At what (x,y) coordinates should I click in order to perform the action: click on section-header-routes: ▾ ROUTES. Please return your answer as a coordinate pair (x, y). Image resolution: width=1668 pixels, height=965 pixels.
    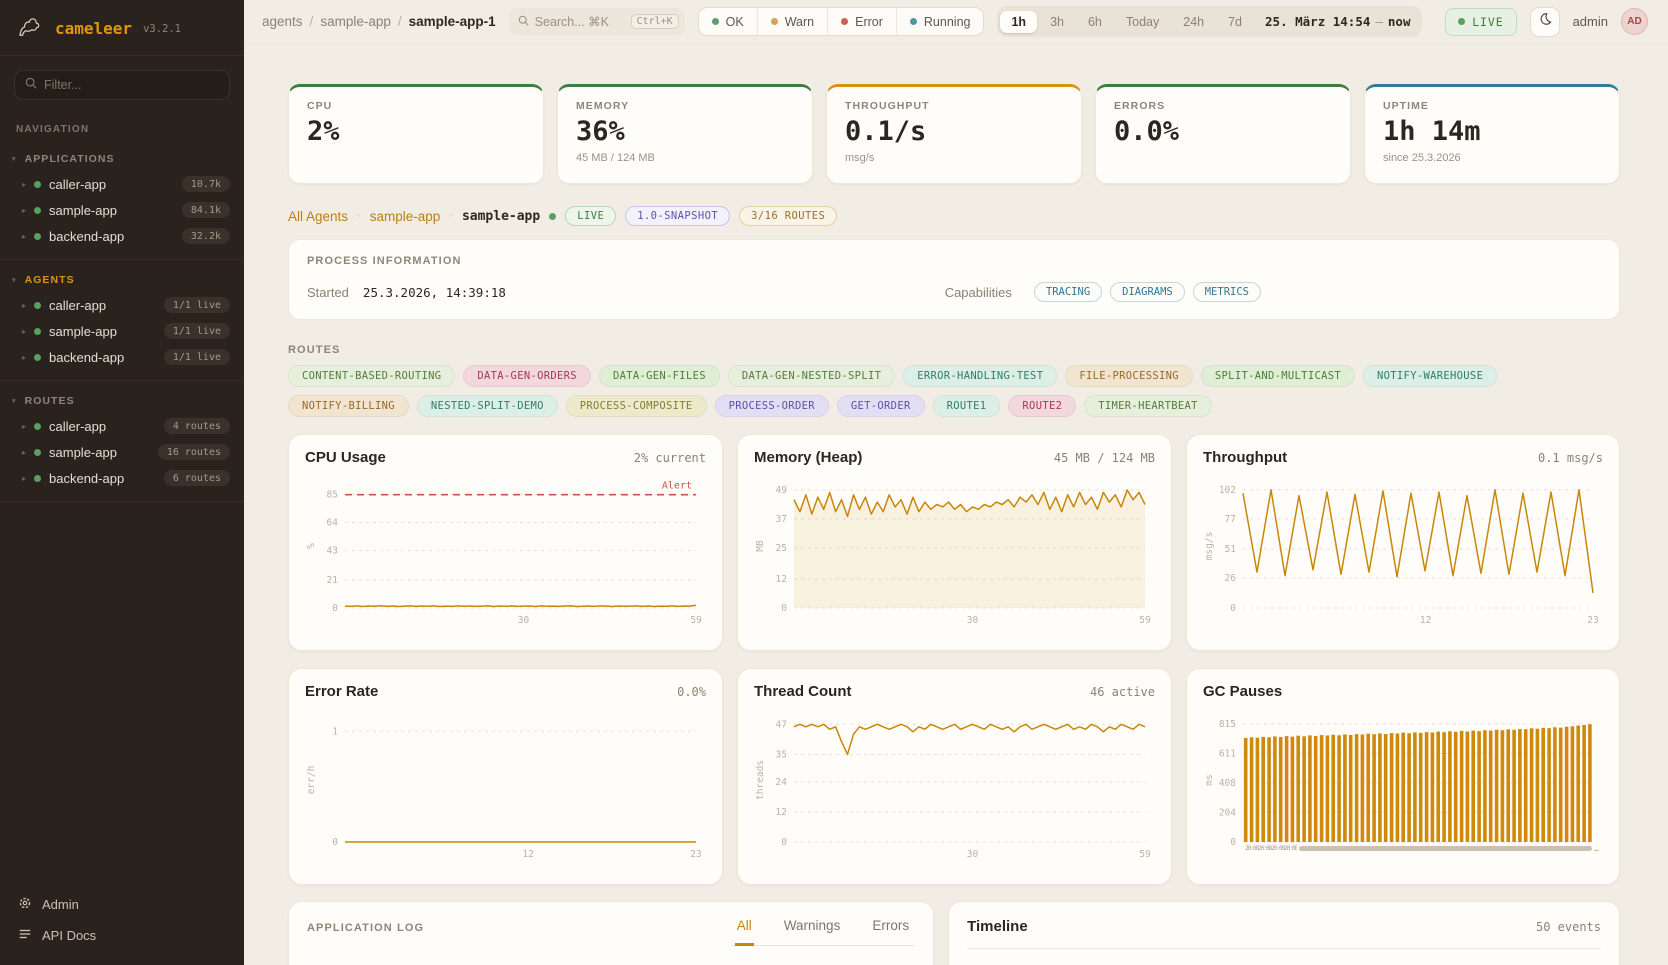
    Looking at the image, I should click on (43, 401).